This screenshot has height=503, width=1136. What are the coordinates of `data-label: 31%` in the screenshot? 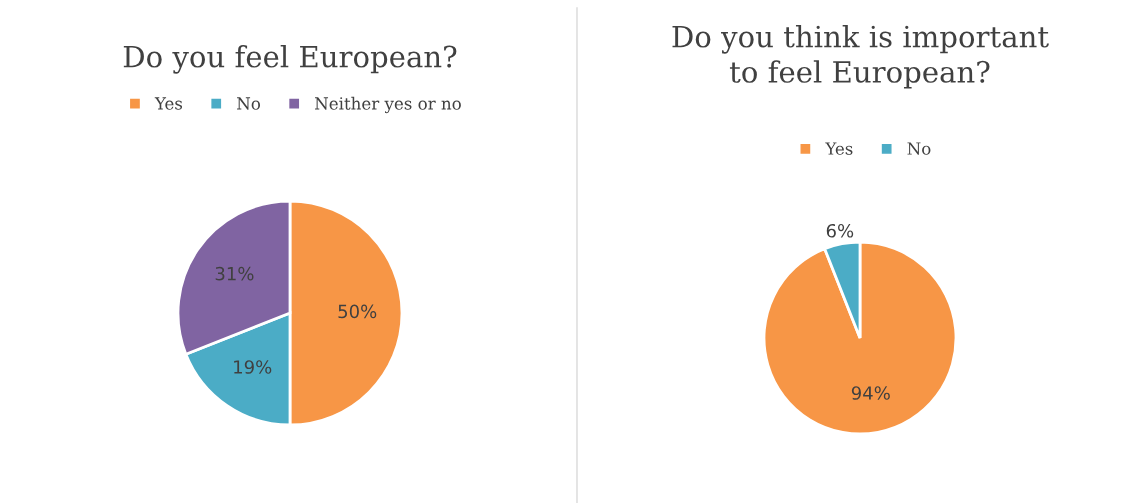 It's located at (234, 273).